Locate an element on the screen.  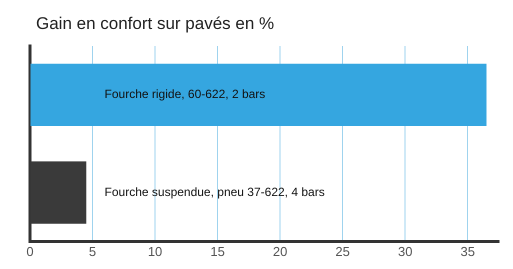
chart-title: Gain en confort sur pavés en % is located at coordinates (155, 24).